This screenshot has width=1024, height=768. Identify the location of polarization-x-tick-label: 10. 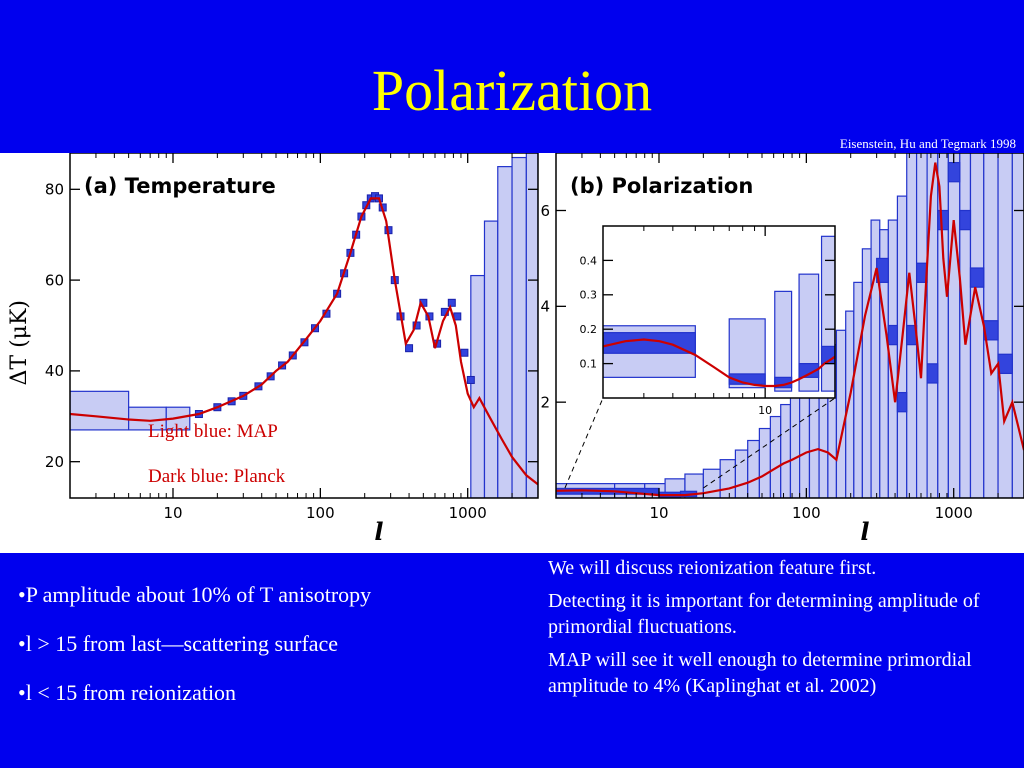
(658, 513).